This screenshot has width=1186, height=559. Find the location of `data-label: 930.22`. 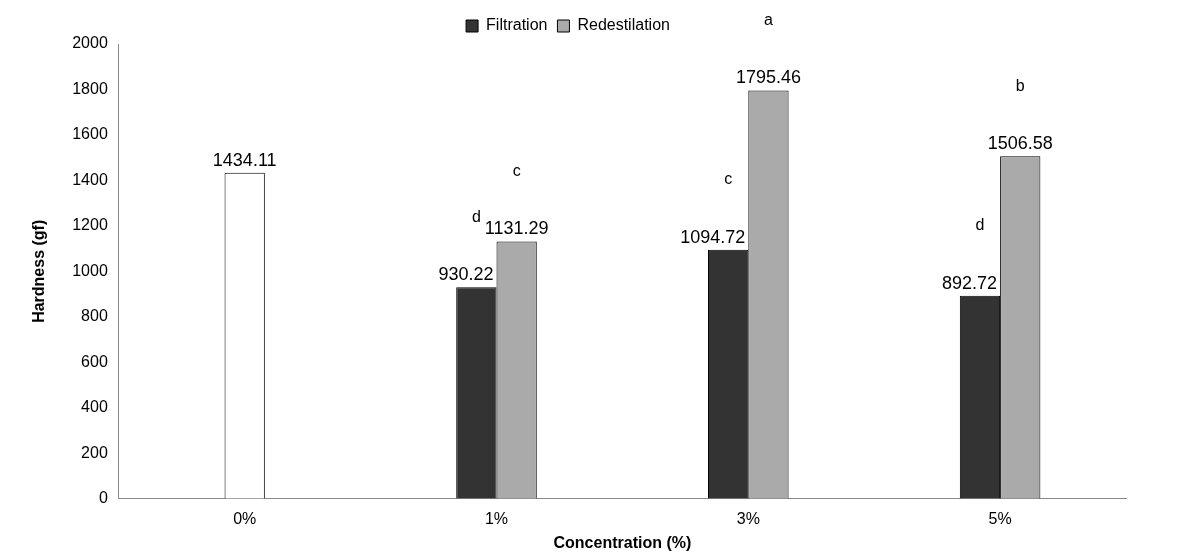

data-label: 930.22 is located at coordinates (466, 274).